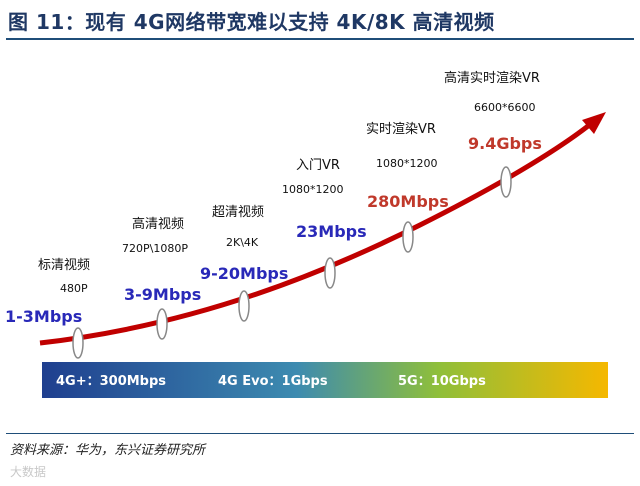 Image resolution: width=640 pixels, height=486 pixels. I want to click on category-label: 超清视频, so click(238, 212).